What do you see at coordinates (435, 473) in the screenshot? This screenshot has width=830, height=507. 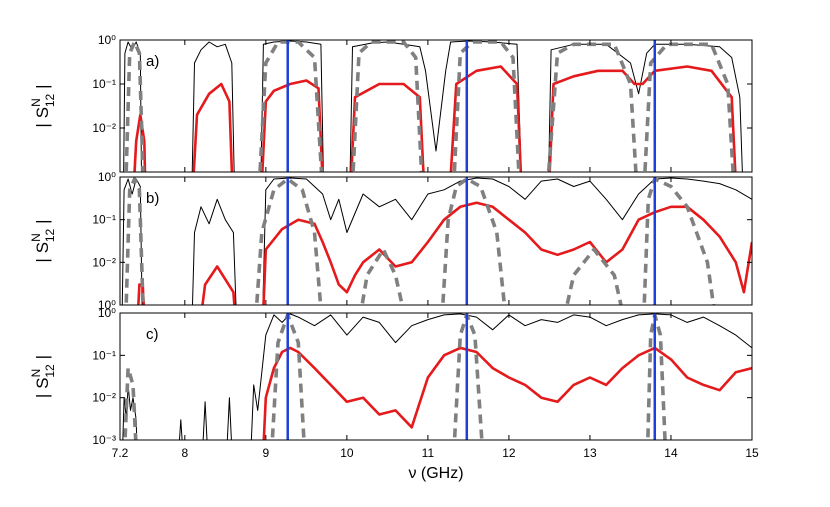 I see `x-axis-label: ν (GHz)` at bounding box center [435, 473].